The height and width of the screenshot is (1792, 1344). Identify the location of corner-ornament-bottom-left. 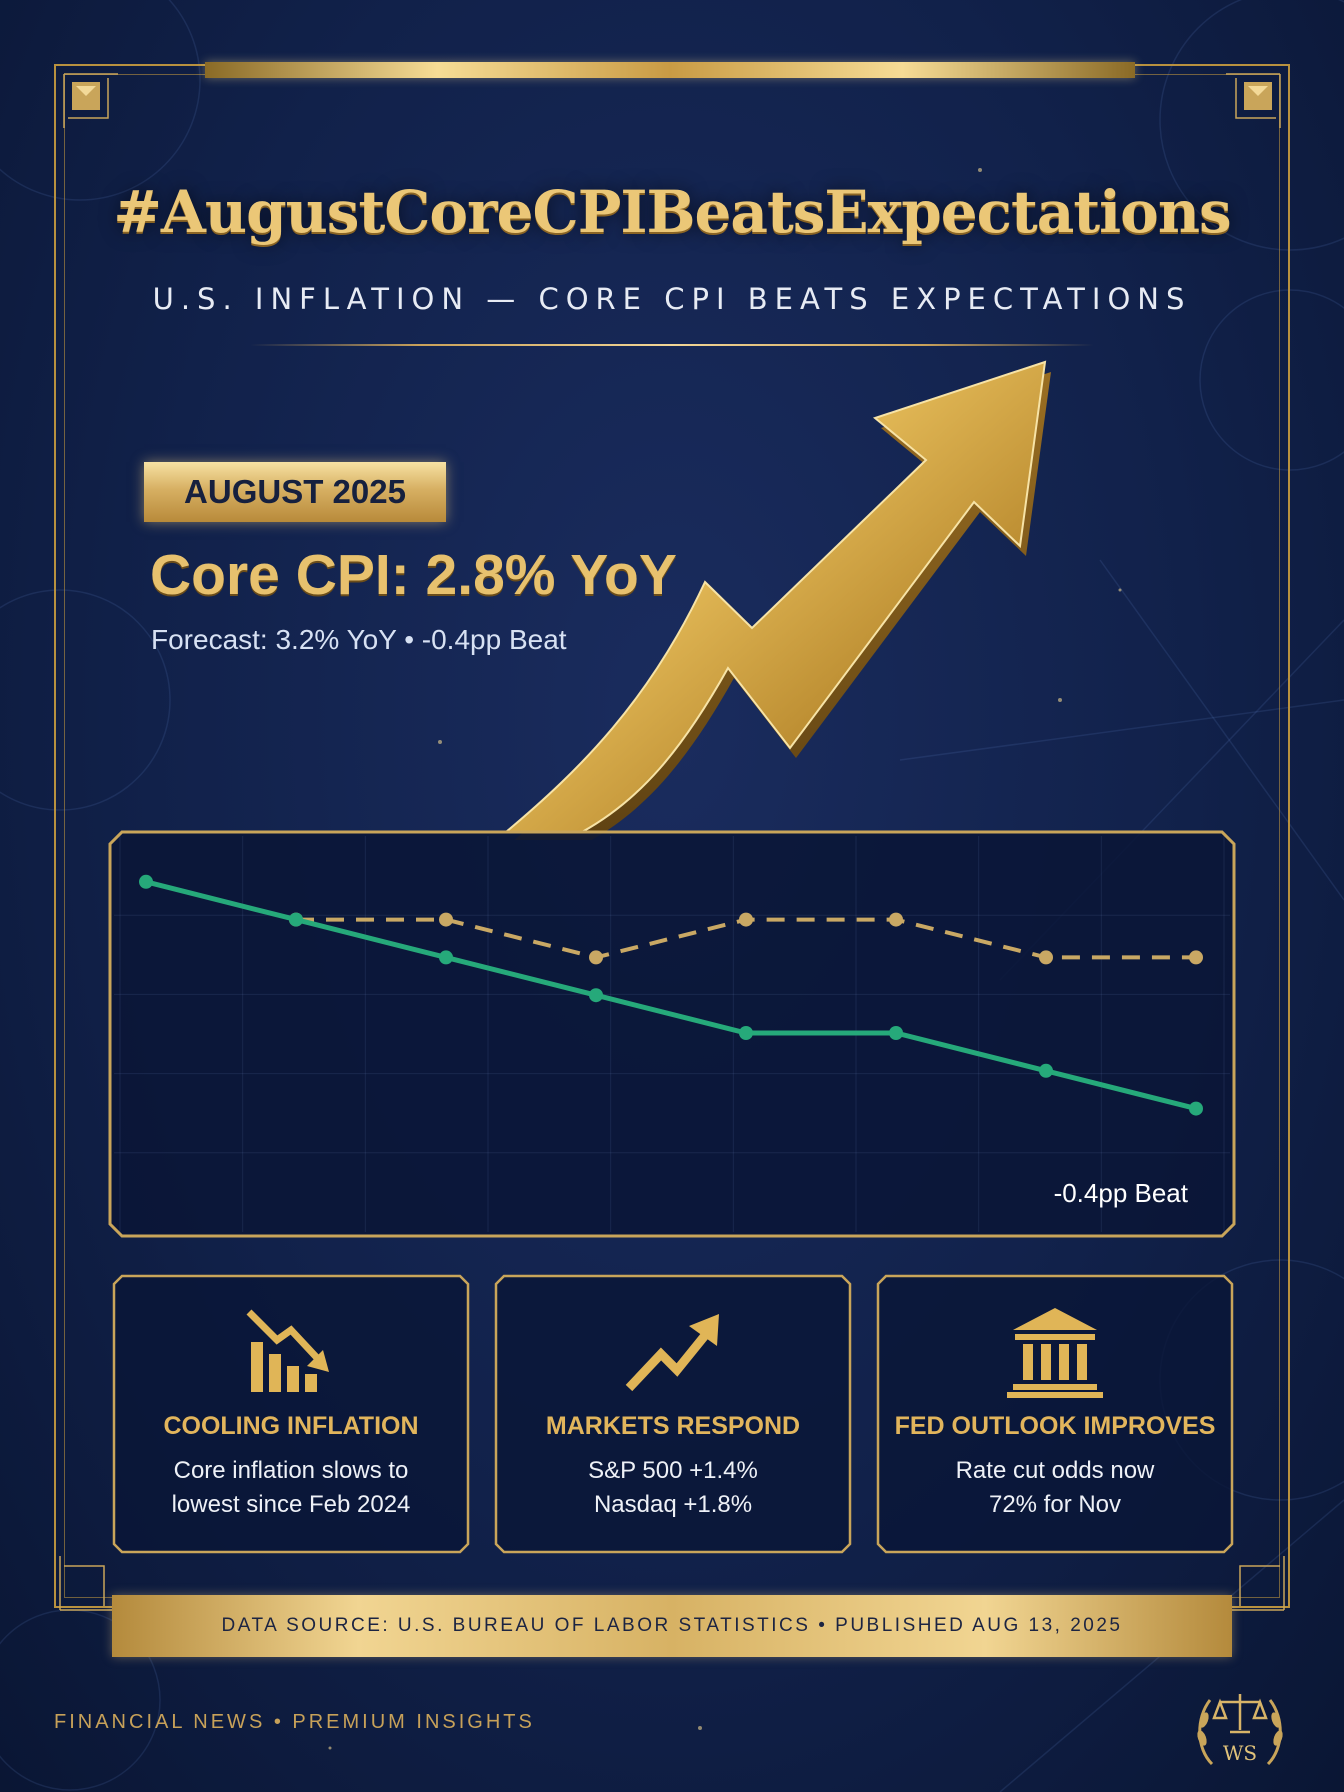
(86, 1583).